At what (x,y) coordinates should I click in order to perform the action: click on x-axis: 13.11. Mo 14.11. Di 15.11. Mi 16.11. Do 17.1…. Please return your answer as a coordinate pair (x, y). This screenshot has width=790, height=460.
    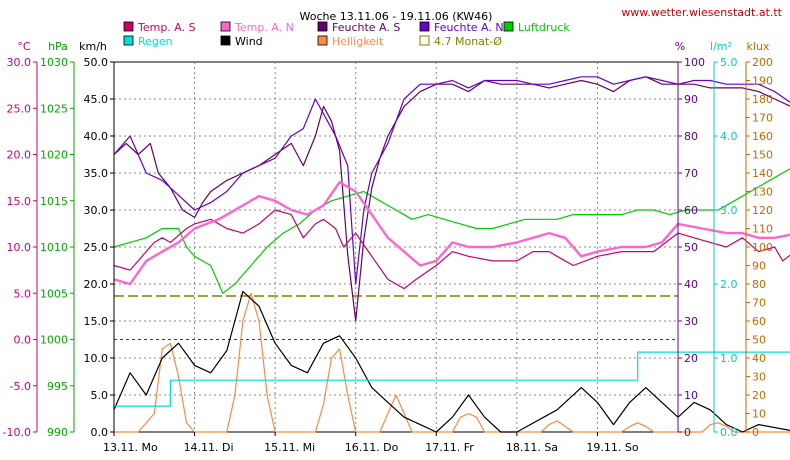
    Looking at the image, I should click on (371, 443).